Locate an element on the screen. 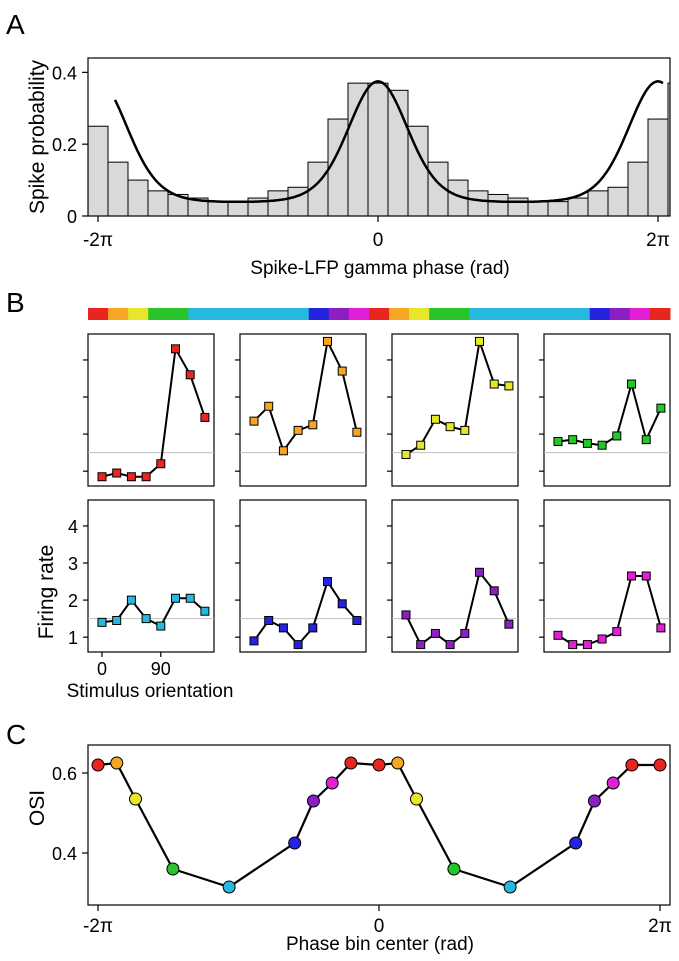  tuning-subplot: 1 2 3 4 0 90 is located at coordinates (141, 589).